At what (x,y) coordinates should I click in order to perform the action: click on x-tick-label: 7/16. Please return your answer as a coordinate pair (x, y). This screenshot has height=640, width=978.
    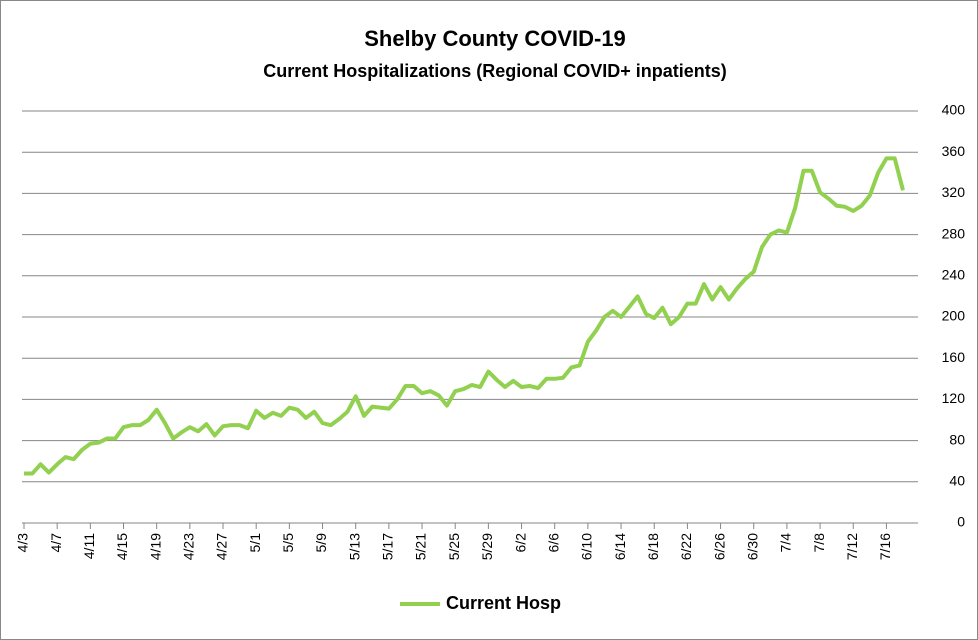
    Looking at the image, I should click on (885, 546).